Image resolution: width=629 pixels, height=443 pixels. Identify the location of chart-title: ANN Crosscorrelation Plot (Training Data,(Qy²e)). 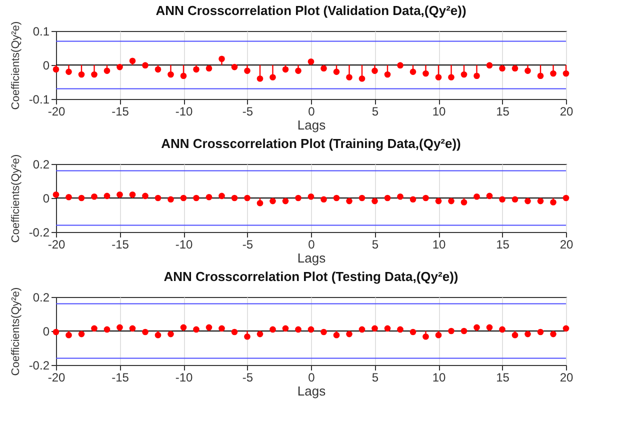
(311, 143).